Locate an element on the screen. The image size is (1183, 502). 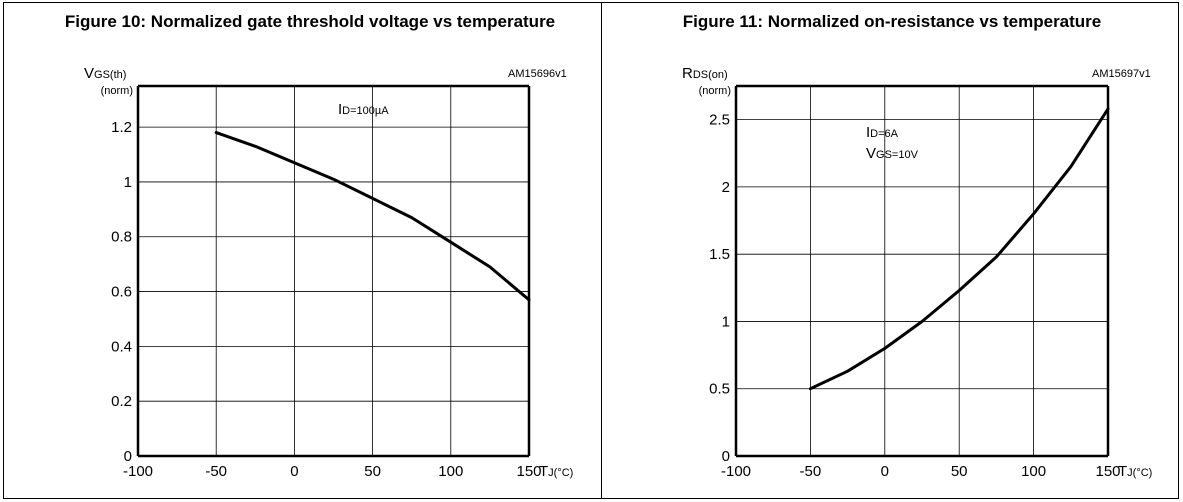
figure-10-code: AM15696v1 is located at coordinates (537, 74).